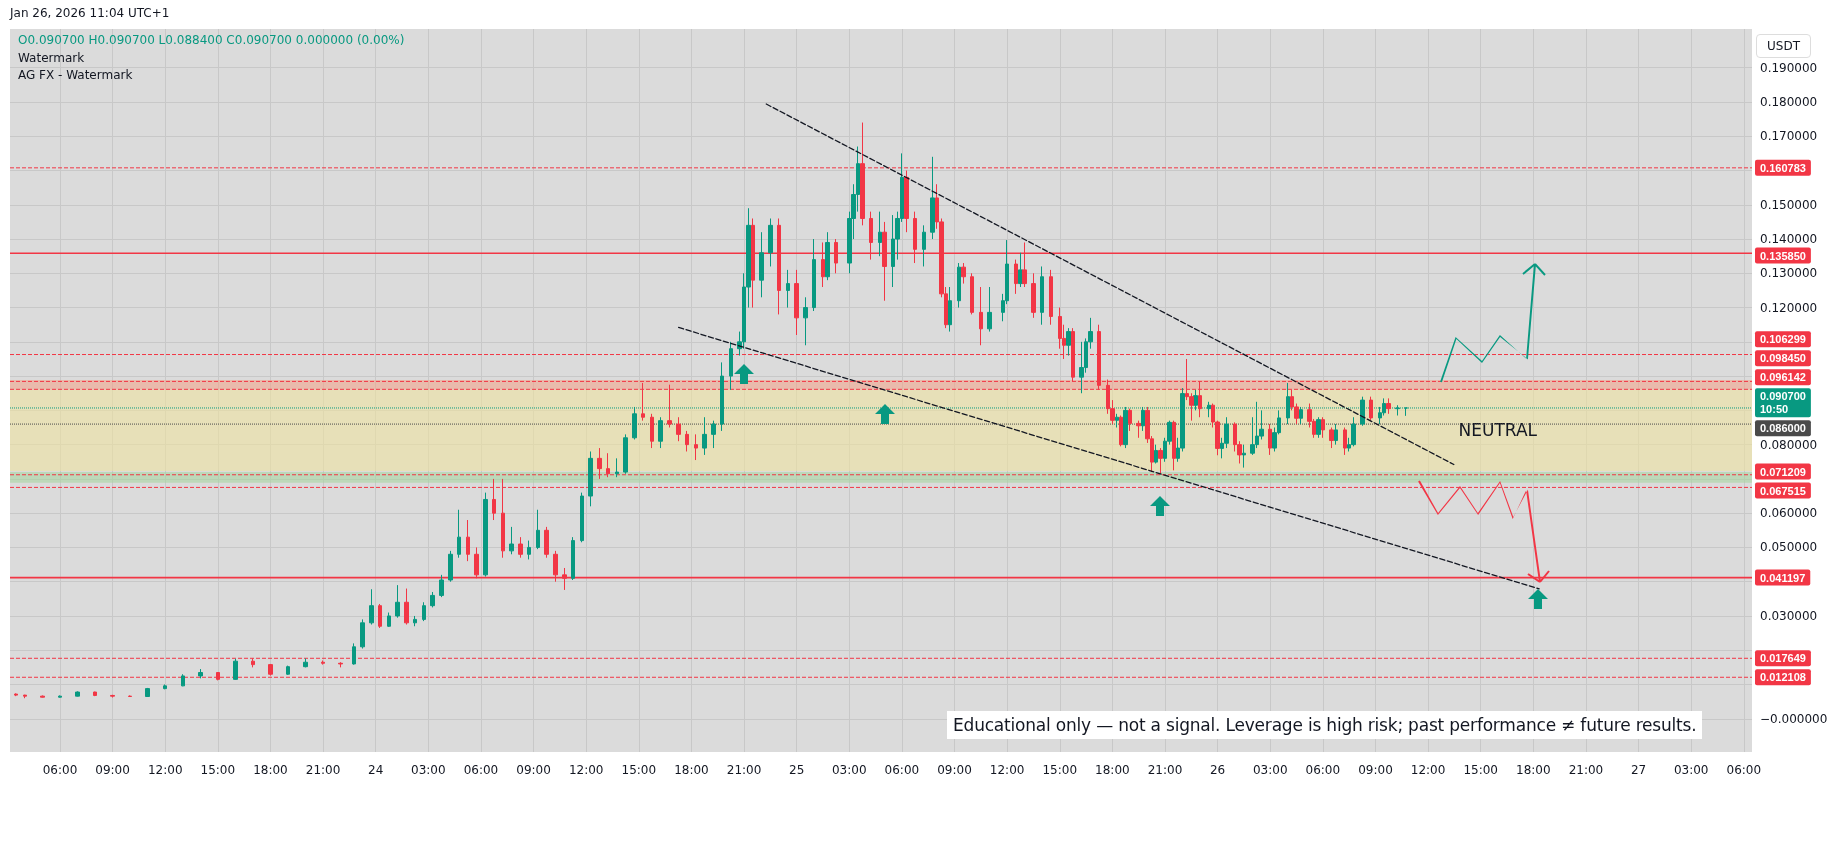 The height and width of the screenshot is (841, 1835). Describe the element at coordinates (376, 770) in the screenshot. I see `x-tick-label: 24` at that location.